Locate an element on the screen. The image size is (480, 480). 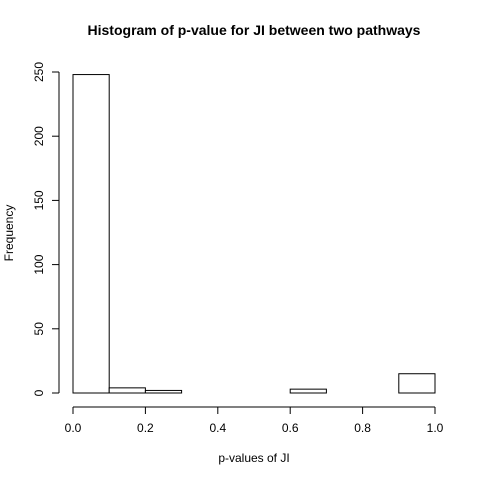
x-tick-label: 0.4 is located at coordinates (217, 428).